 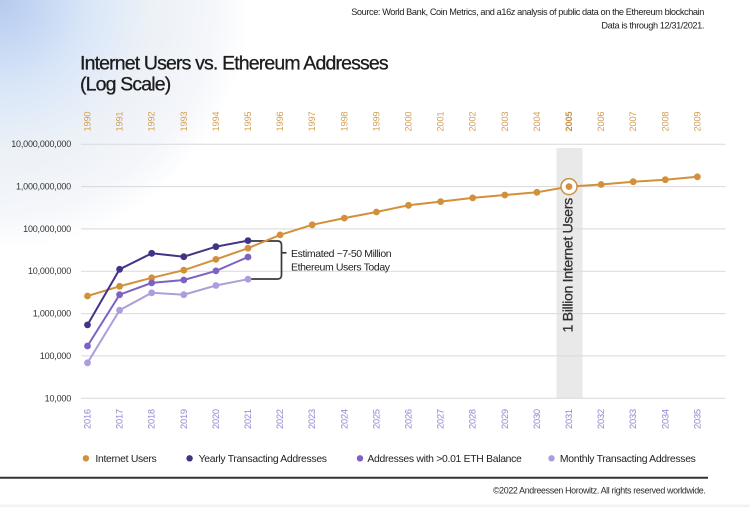 What do you see at coordinates (376, 122) in the screenshot?
I see `svg-text: 1999` at bounding box center [376, 122].